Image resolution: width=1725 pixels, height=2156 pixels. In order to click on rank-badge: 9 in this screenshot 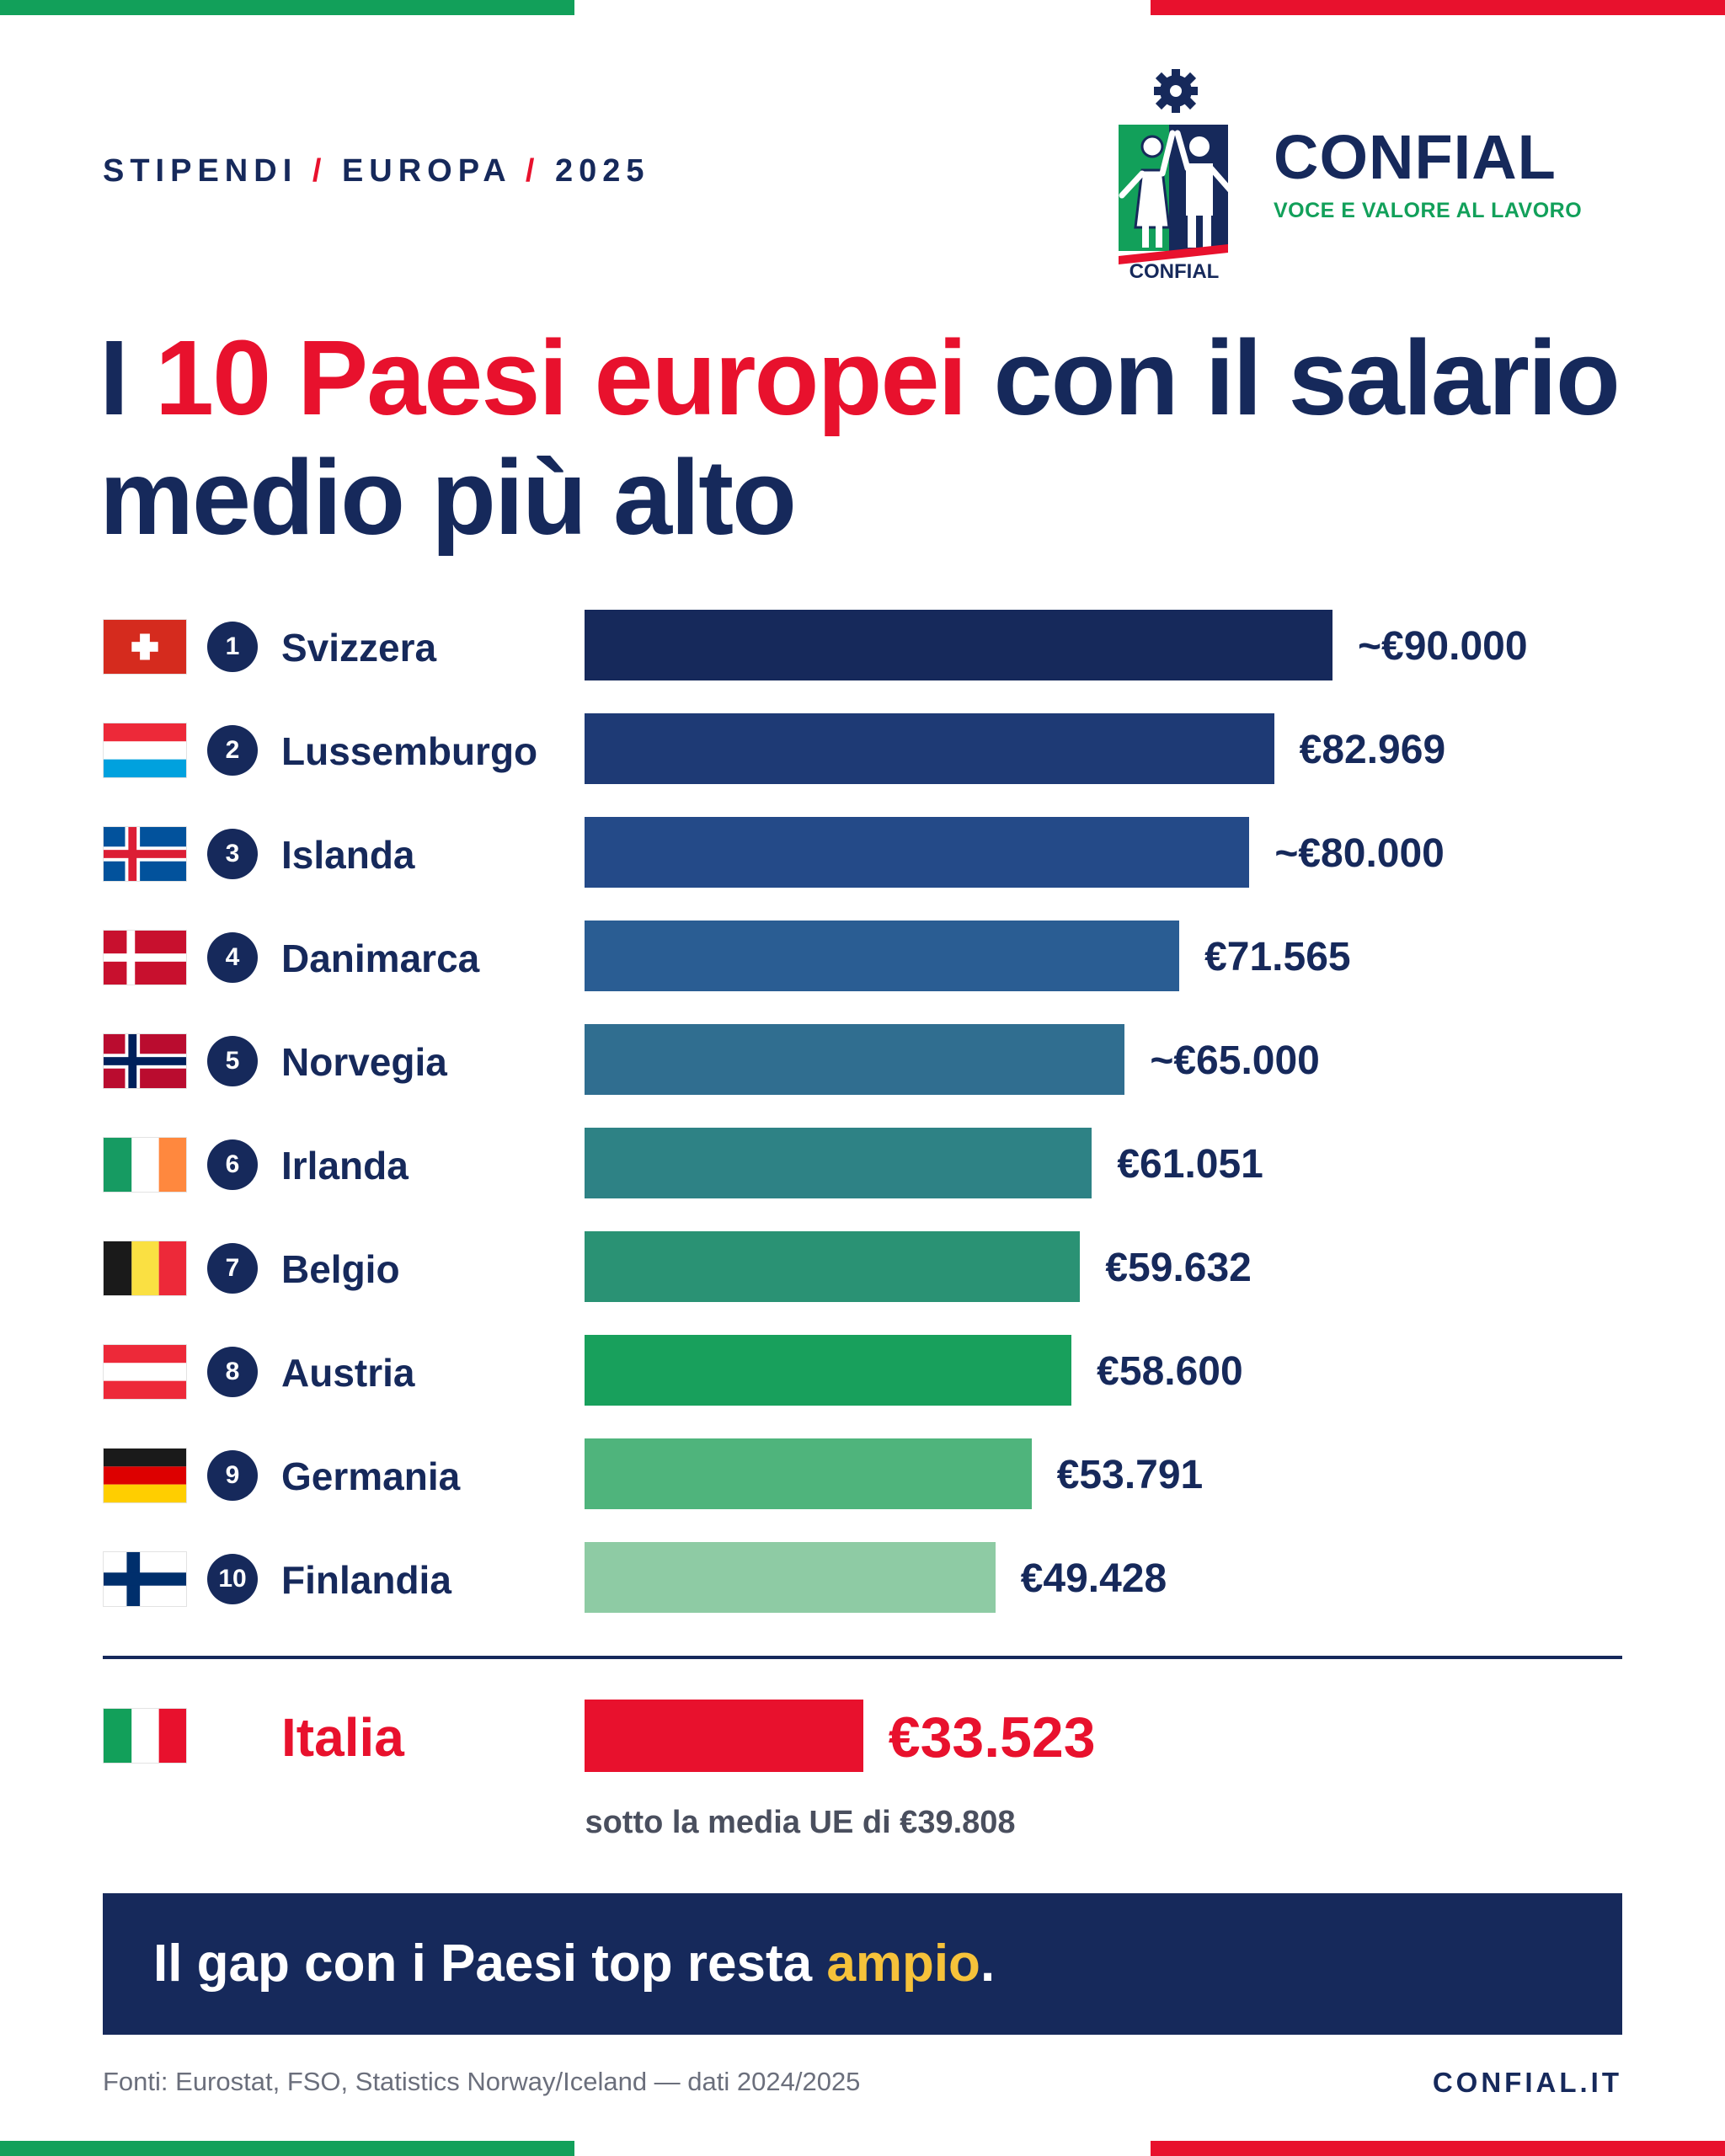, I will do `click(232, 1475)`.